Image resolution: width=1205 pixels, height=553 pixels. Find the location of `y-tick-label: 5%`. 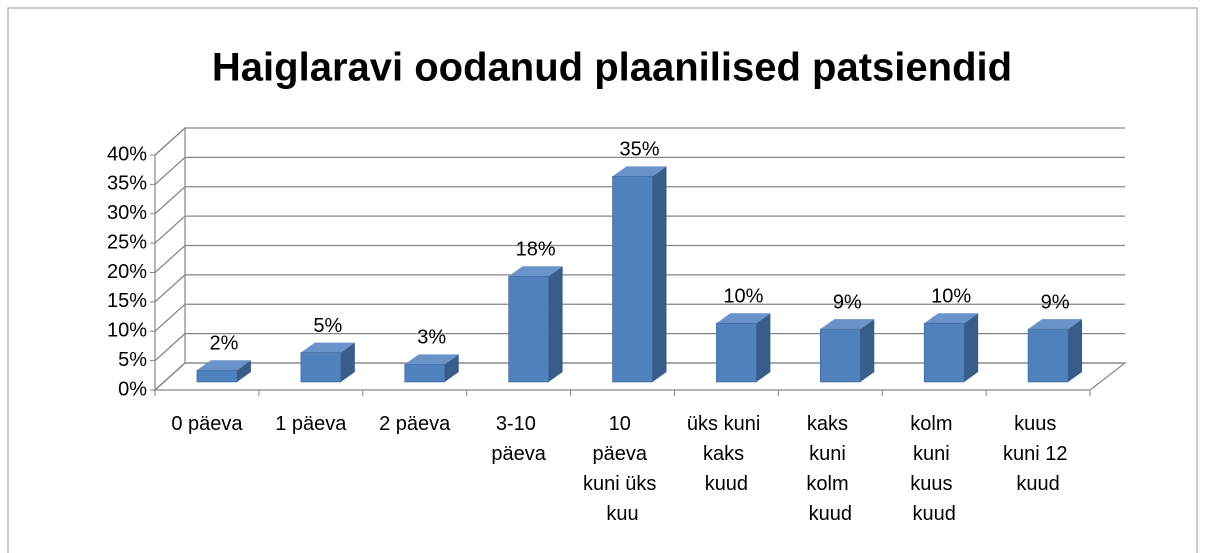

y-tick-label: 5% is located at coordinates (132, 360).